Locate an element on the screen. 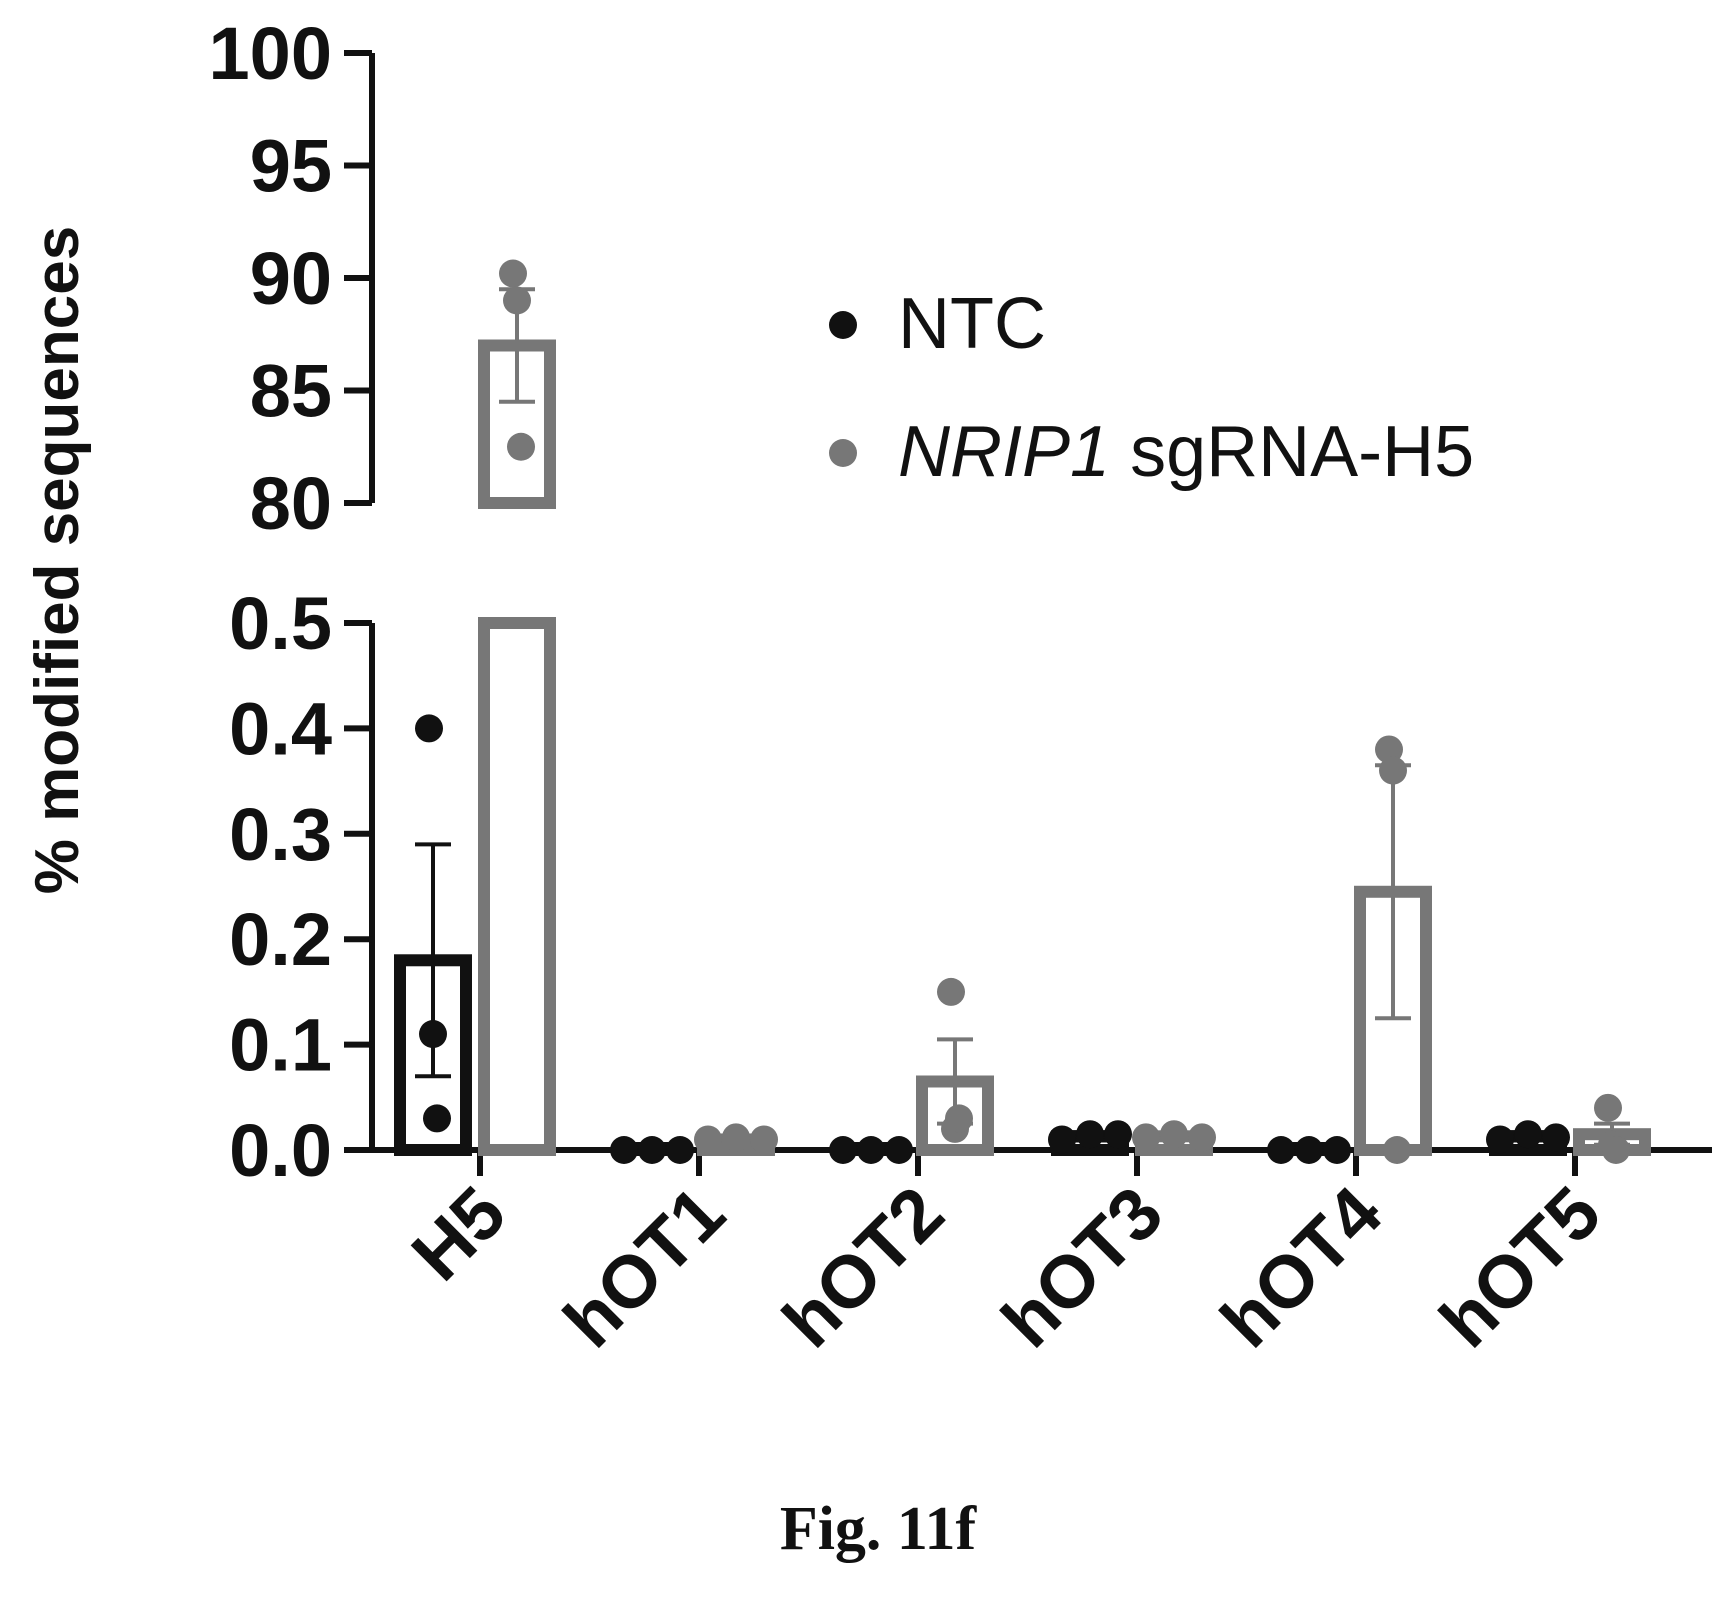 The width and height of the screenshot is (1727, 1601). x-tick-label: hOT4 is located at coordinates (1301, 1267).